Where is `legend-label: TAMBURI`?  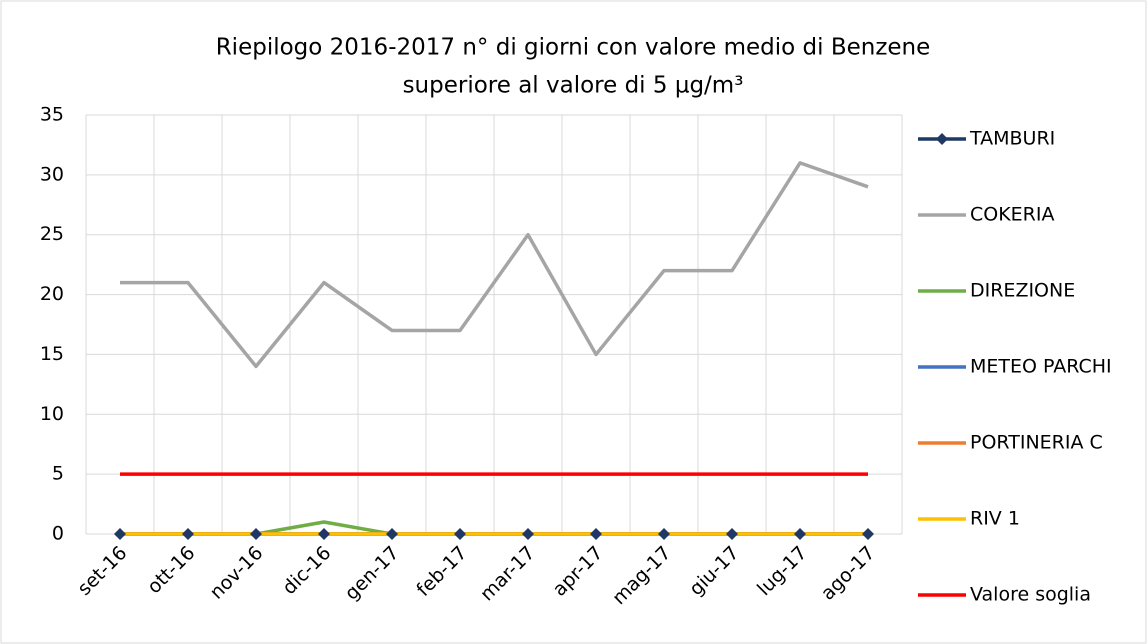 legend-label: TAMBURI is located at coordinates (1012, 139).